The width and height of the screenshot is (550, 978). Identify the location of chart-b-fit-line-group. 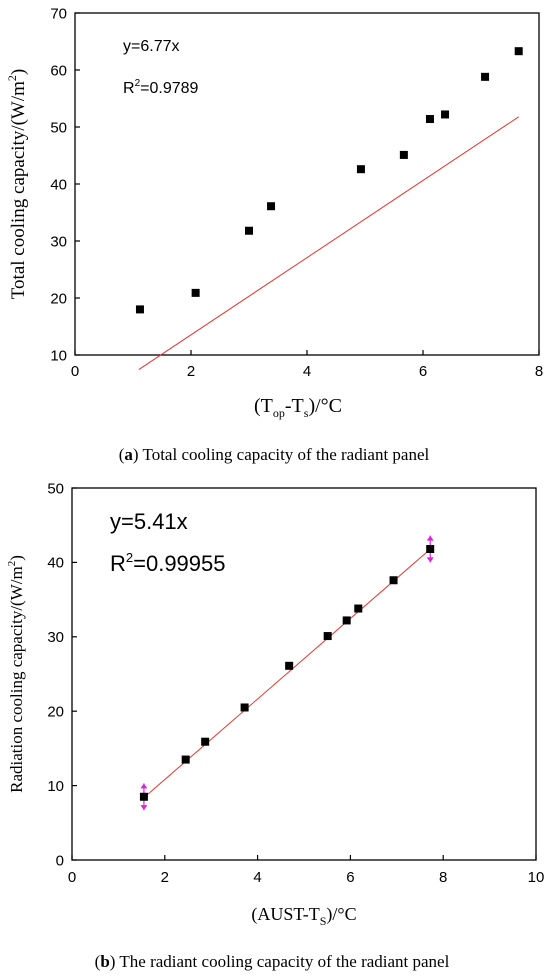
(287, 672).